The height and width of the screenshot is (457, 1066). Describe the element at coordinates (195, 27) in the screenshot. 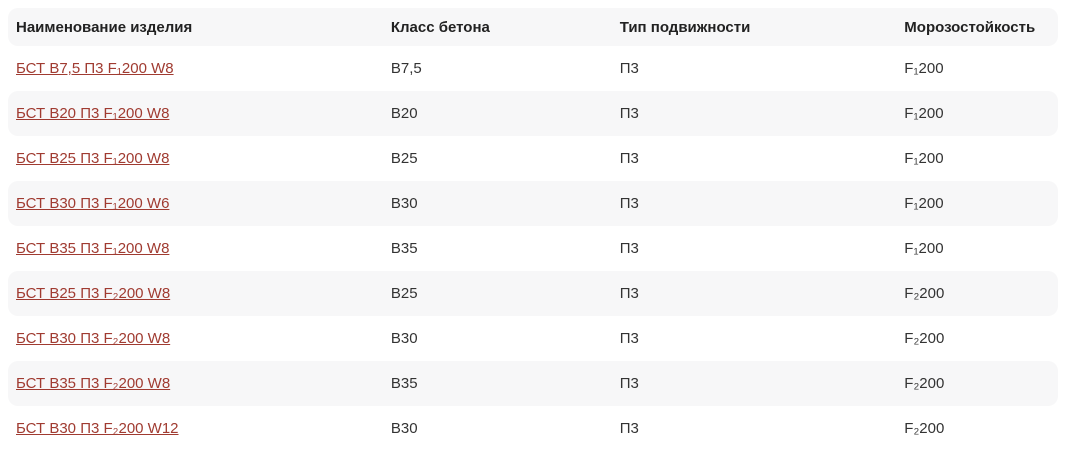

I see `column-header-product-name: Наименование изделия` at that location.